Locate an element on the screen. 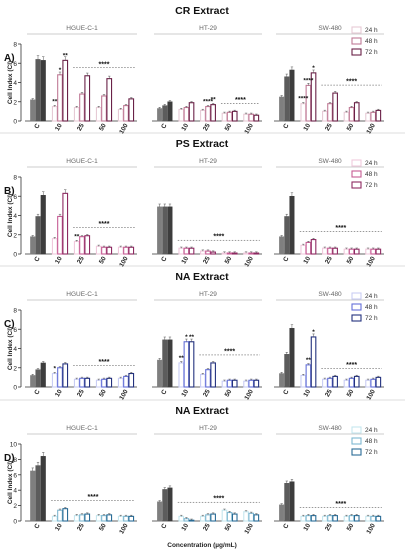  panel-letter: D) is located at coordinates (9, 458).